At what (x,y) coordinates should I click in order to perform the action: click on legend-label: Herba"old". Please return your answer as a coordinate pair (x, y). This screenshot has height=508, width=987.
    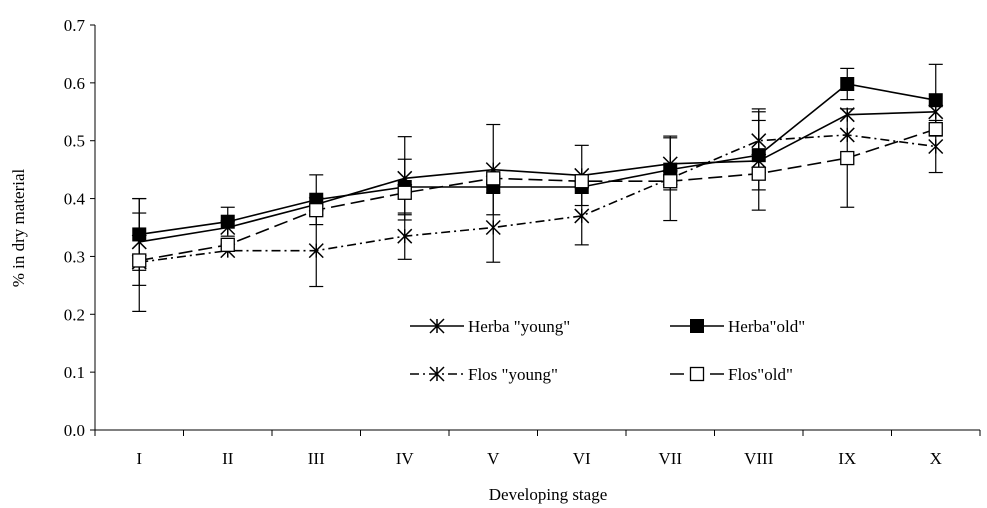
    Looking at the image, I should click on (766, 326).